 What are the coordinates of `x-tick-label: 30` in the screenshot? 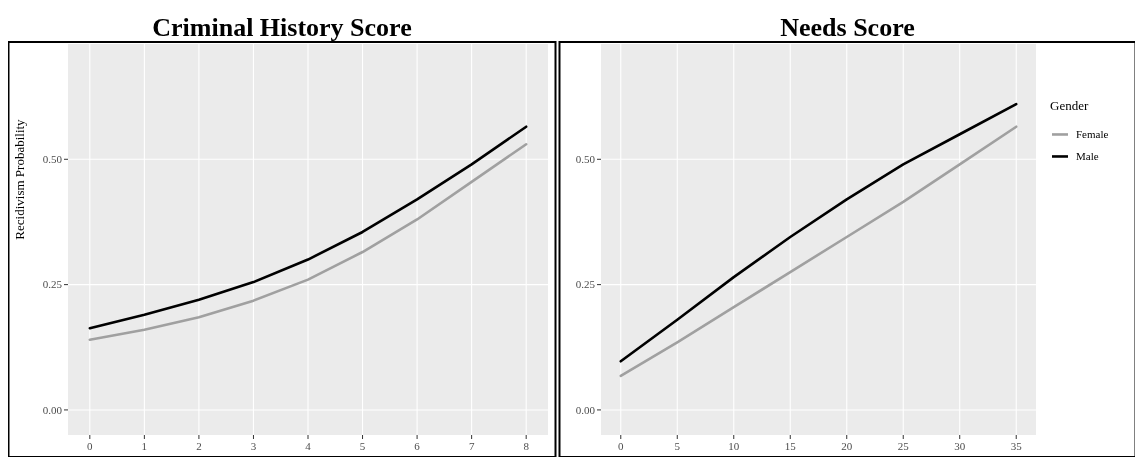 It's located at (960, 446).